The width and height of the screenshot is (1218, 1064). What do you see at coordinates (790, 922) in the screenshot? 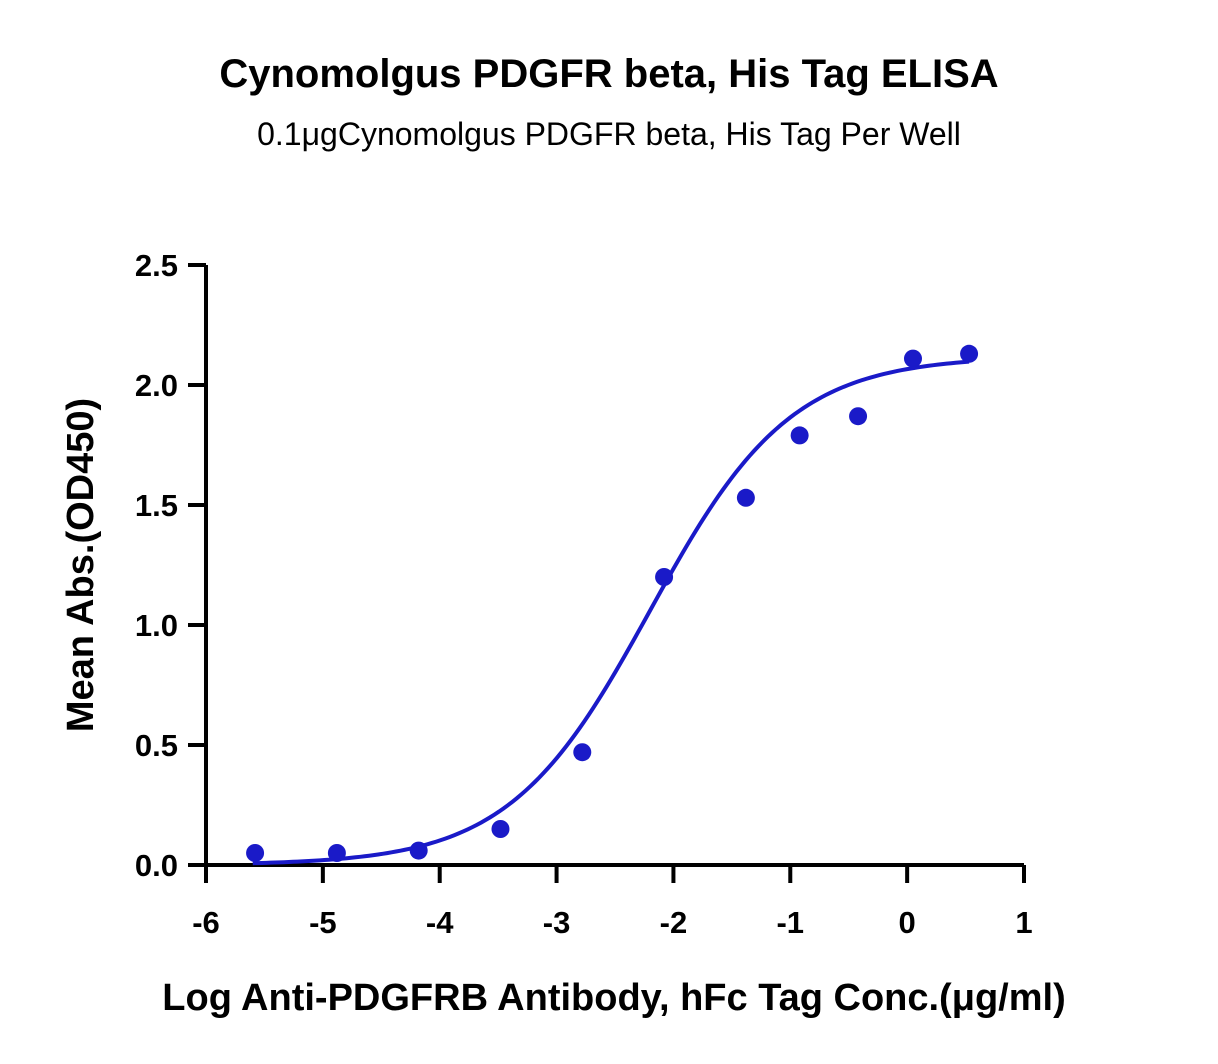
I see `x-tick-label: -1` at bounding box center [790, 922].